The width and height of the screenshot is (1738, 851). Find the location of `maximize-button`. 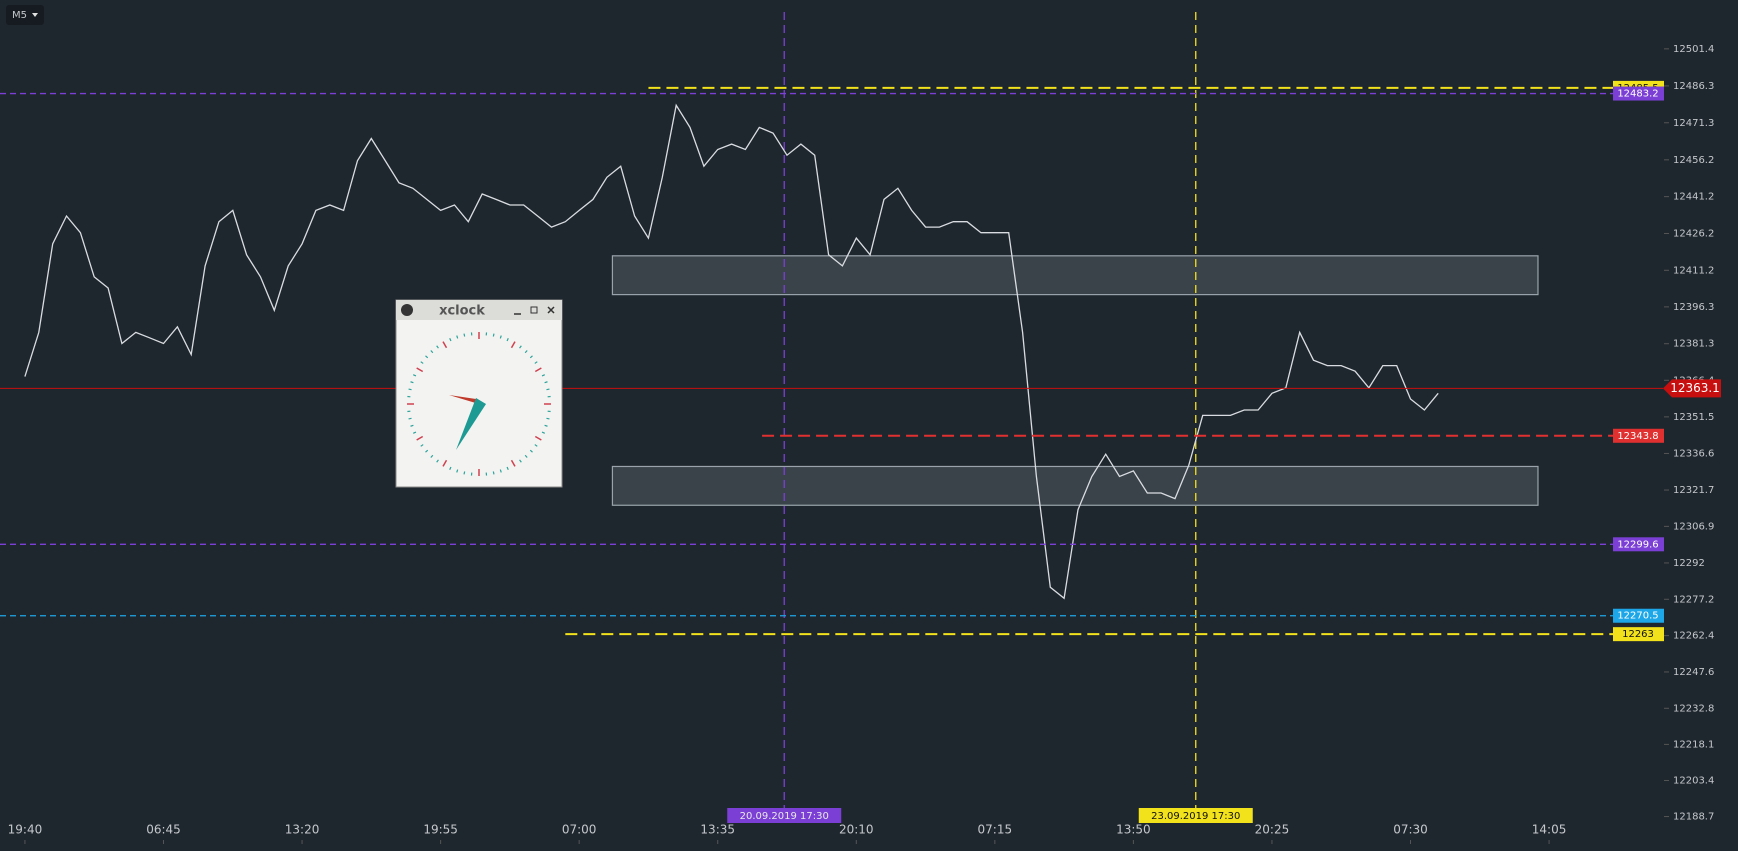

maximize-button is located at coordinates (534, 310).